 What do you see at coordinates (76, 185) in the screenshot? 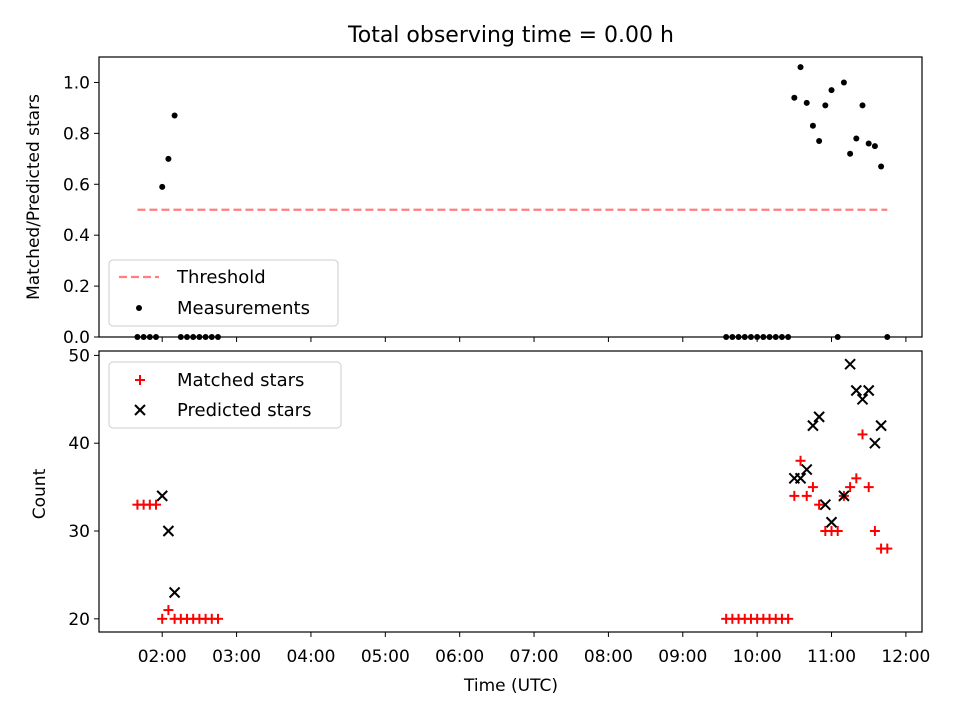
I see `top-y-tick-label: 0.6` at bounding box center [76, 185].